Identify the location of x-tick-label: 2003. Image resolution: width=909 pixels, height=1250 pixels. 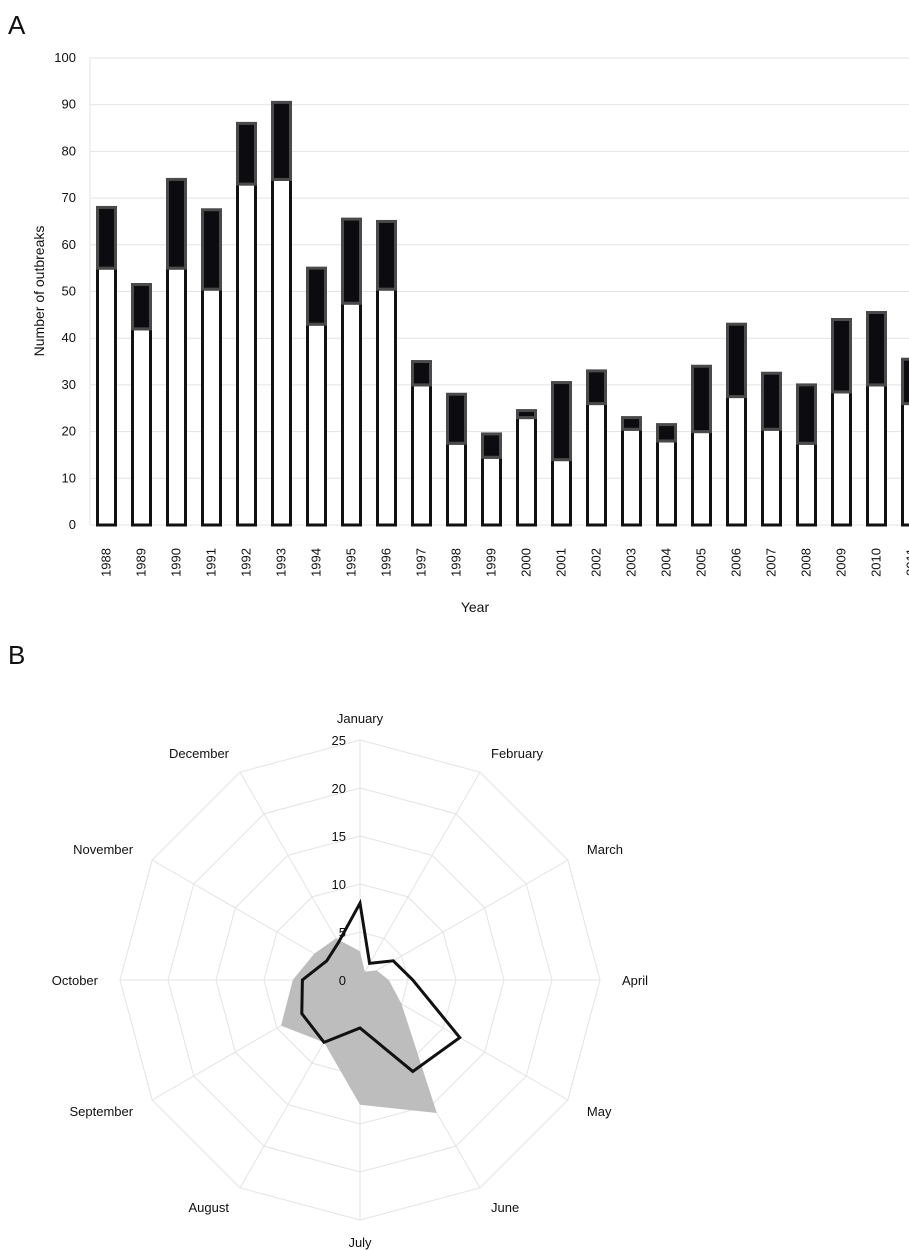
(631, 562).